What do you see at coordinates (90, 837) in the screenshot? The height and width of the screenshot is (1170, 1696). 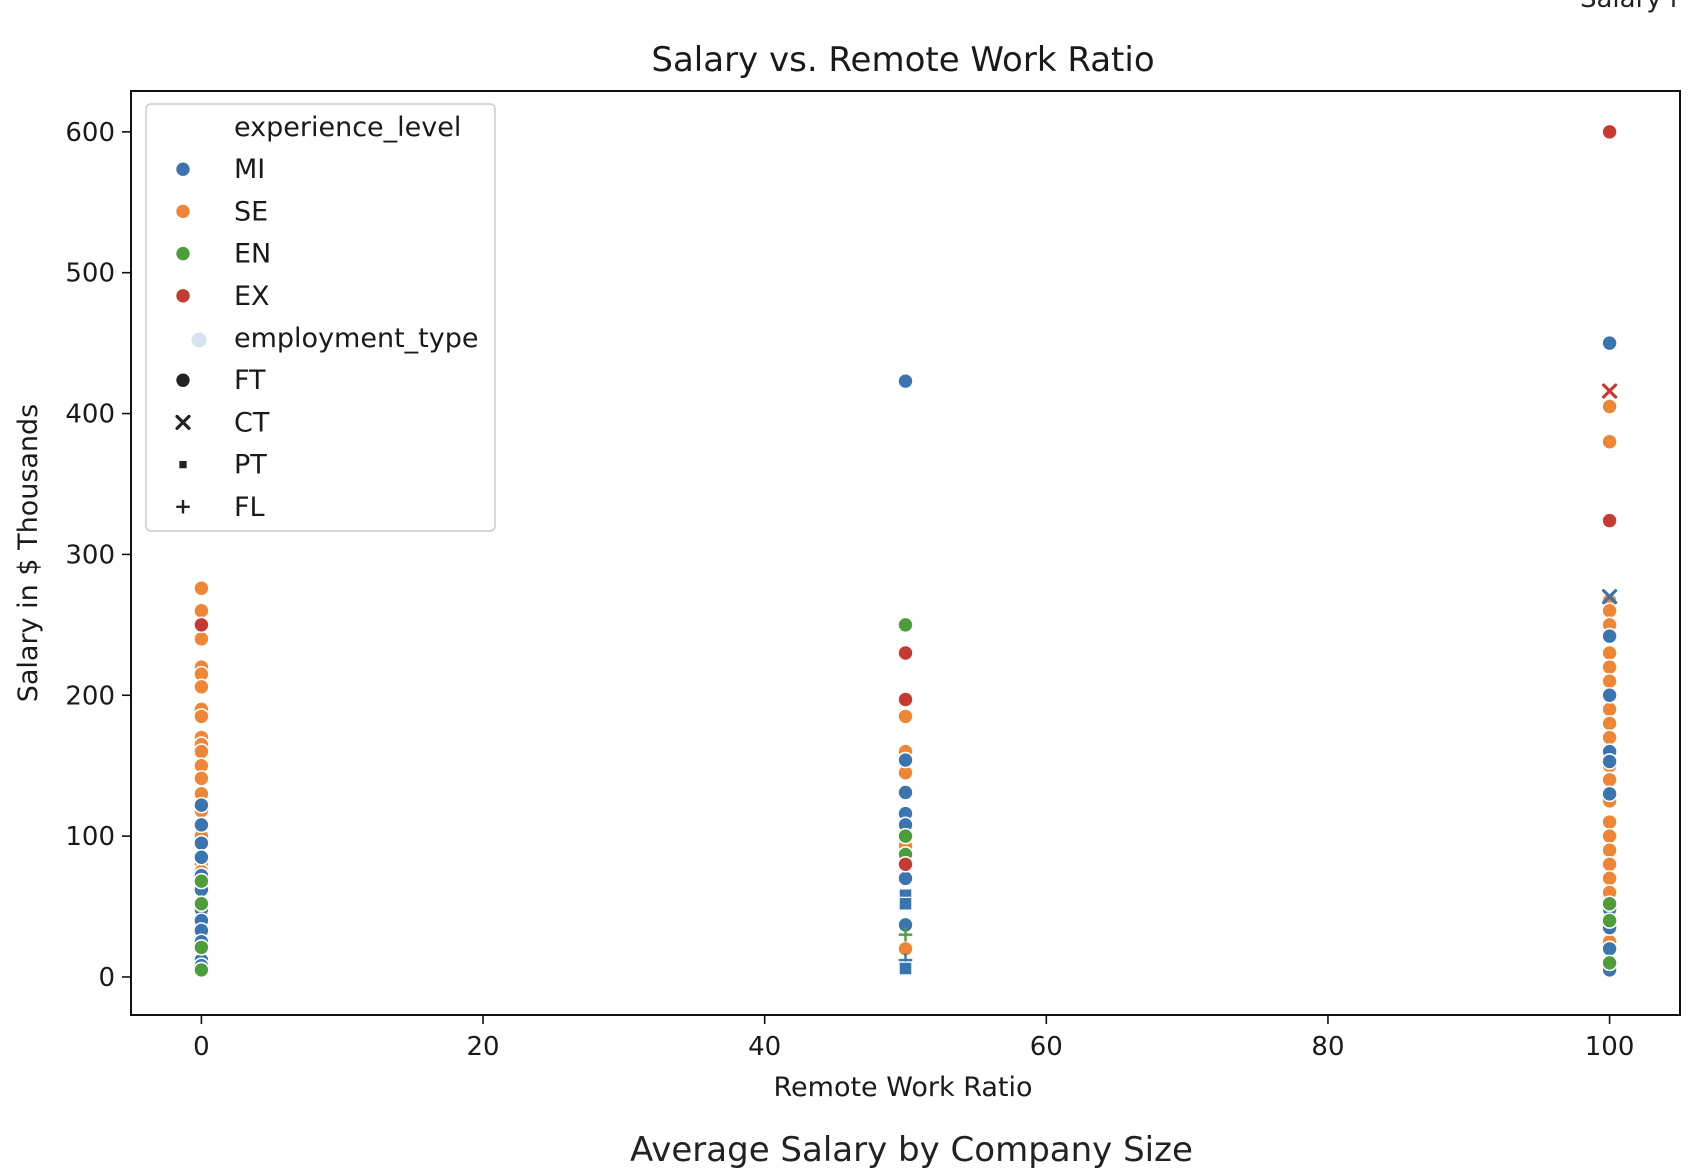 I see `y-tick-label: 100` at bounding box center [90, 837].